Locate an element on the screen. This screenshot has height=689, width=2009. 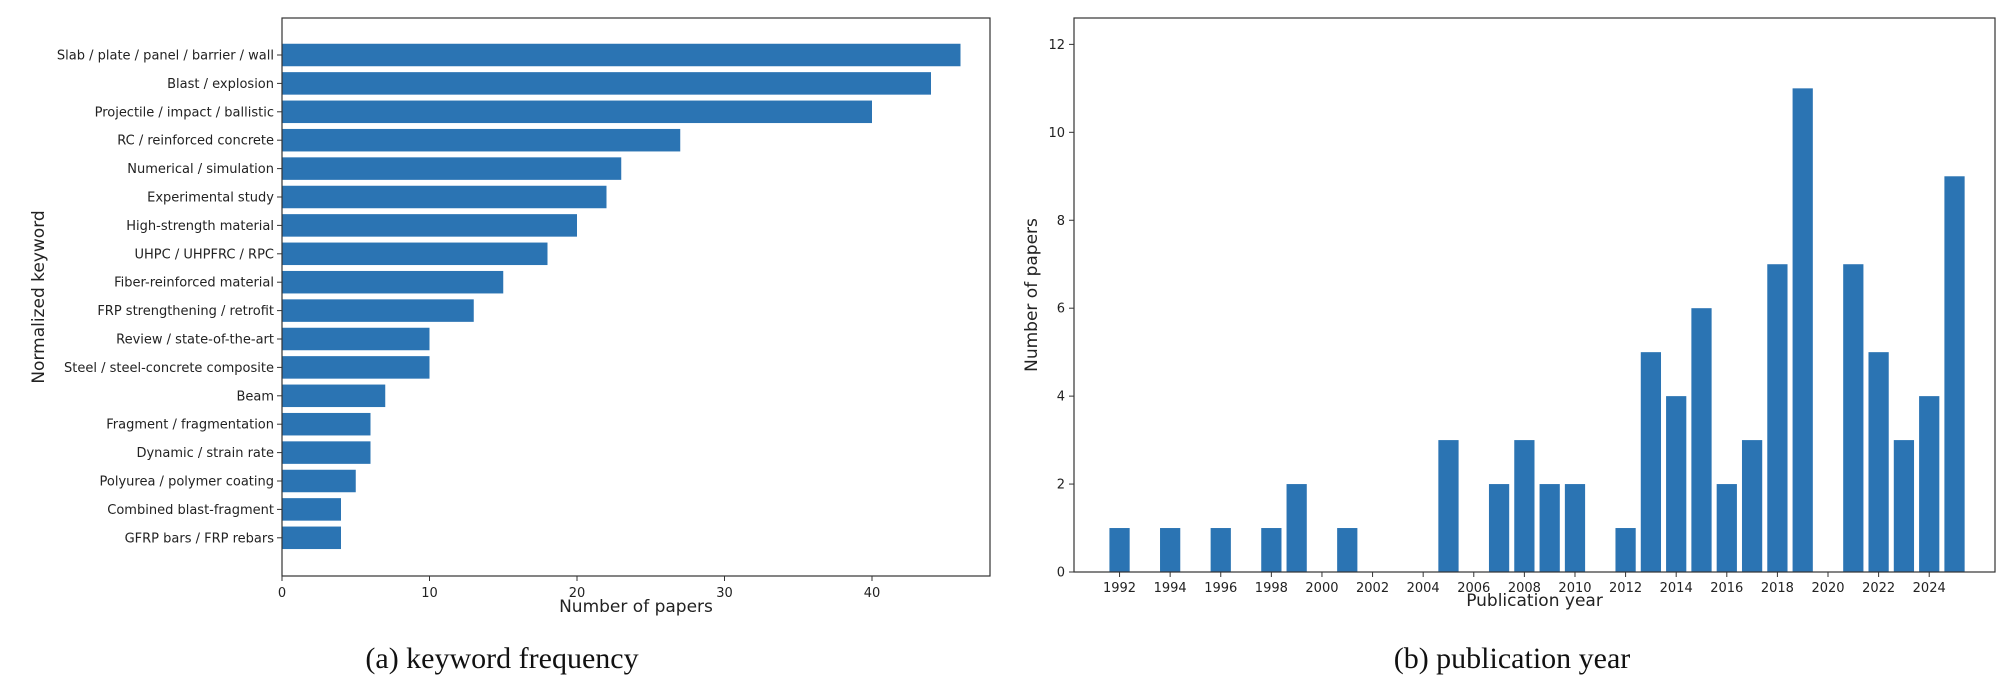
x-tick-label: 2006 is located at coordinates (1473, 588).